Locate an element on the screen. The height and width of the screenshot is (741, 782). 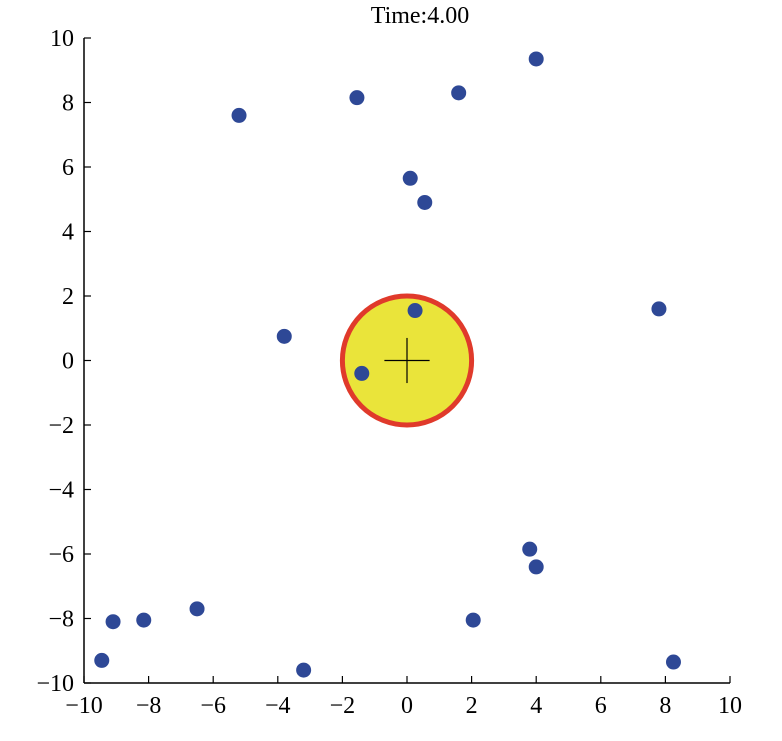
y-tick-label: 10 is located at coordinates (62, 39).